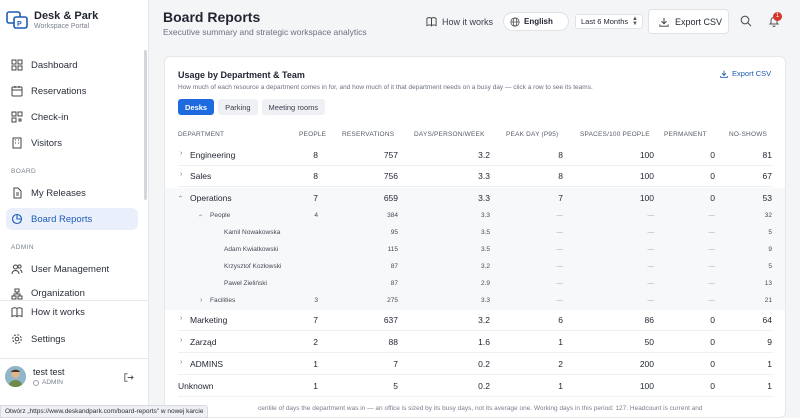  Describe the element at coordinates (72, 219) in the screenshot. I see `sidebar-item-board-reports: Board Reports` at that location.